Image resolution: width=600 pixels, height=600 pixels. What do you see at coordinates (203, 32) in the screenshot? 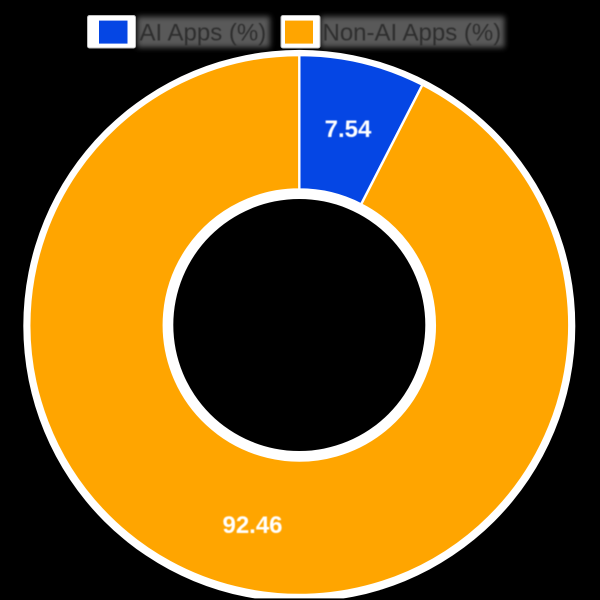
I see `svg-text: AI Apps (%)` at bounding box center [203, 32].